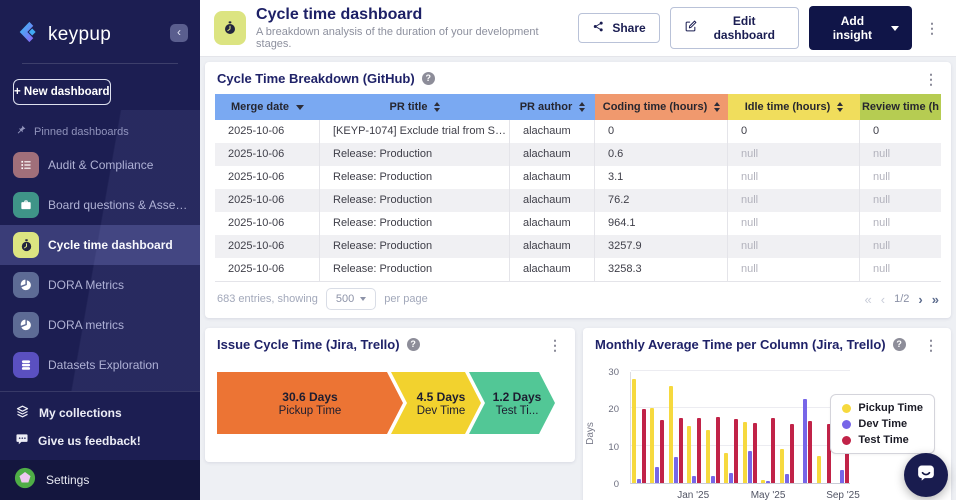 The width and height of the screenshot is (956, 500). Describe the element at coordinates (100, 165) in the screenshot. I see `sidebar-item-audit-compliance: Audit & Compliance` at that location.